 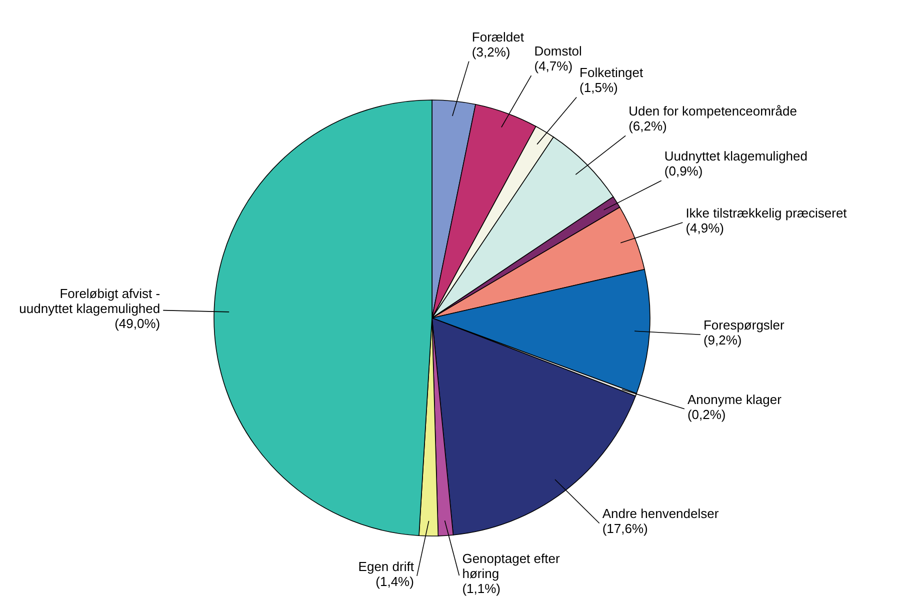 What do you see at coordinates (722, 340) in the screenshot?
I see `data-label: (9,2%)` at bounding box center [722, 340].